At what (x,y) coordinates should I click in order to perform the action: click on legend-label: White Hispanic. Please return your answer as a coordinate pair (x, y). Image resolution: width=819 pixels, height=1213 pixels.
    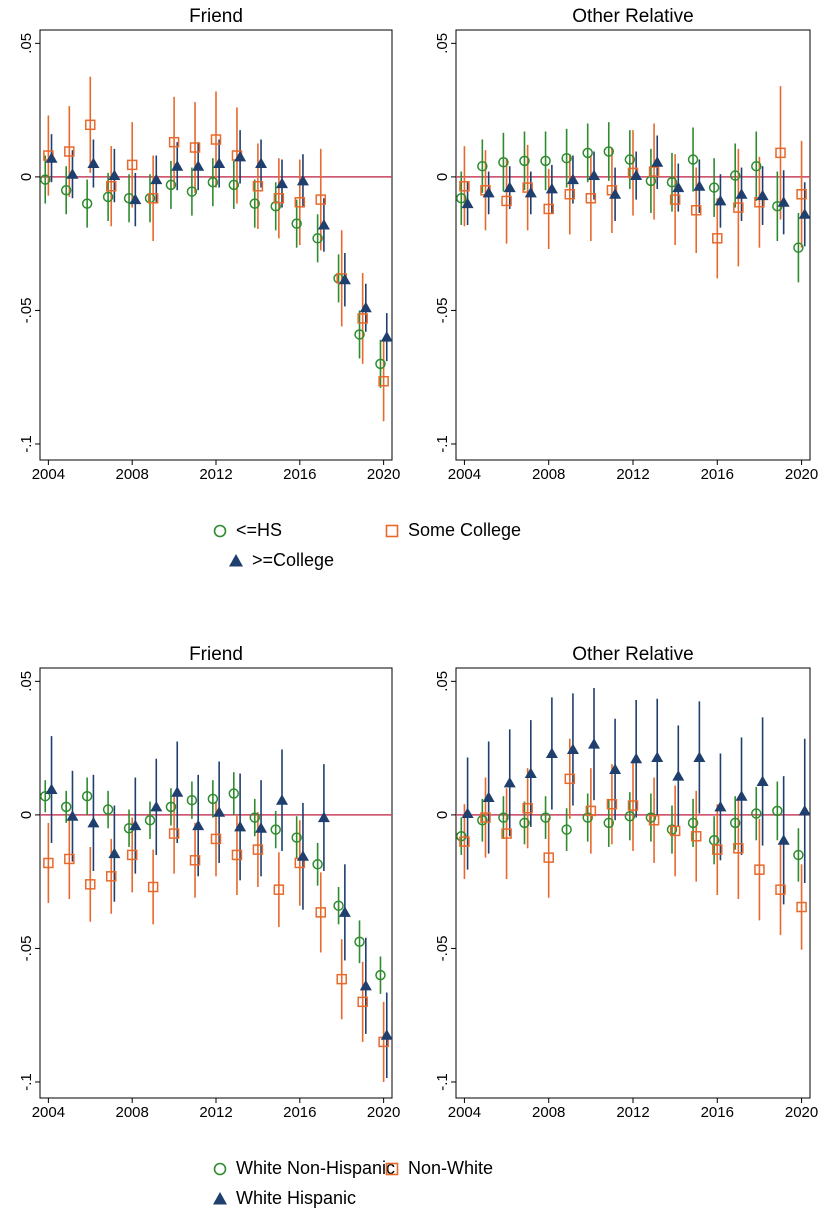
    Looking at the image, I should click on (296, 1198).